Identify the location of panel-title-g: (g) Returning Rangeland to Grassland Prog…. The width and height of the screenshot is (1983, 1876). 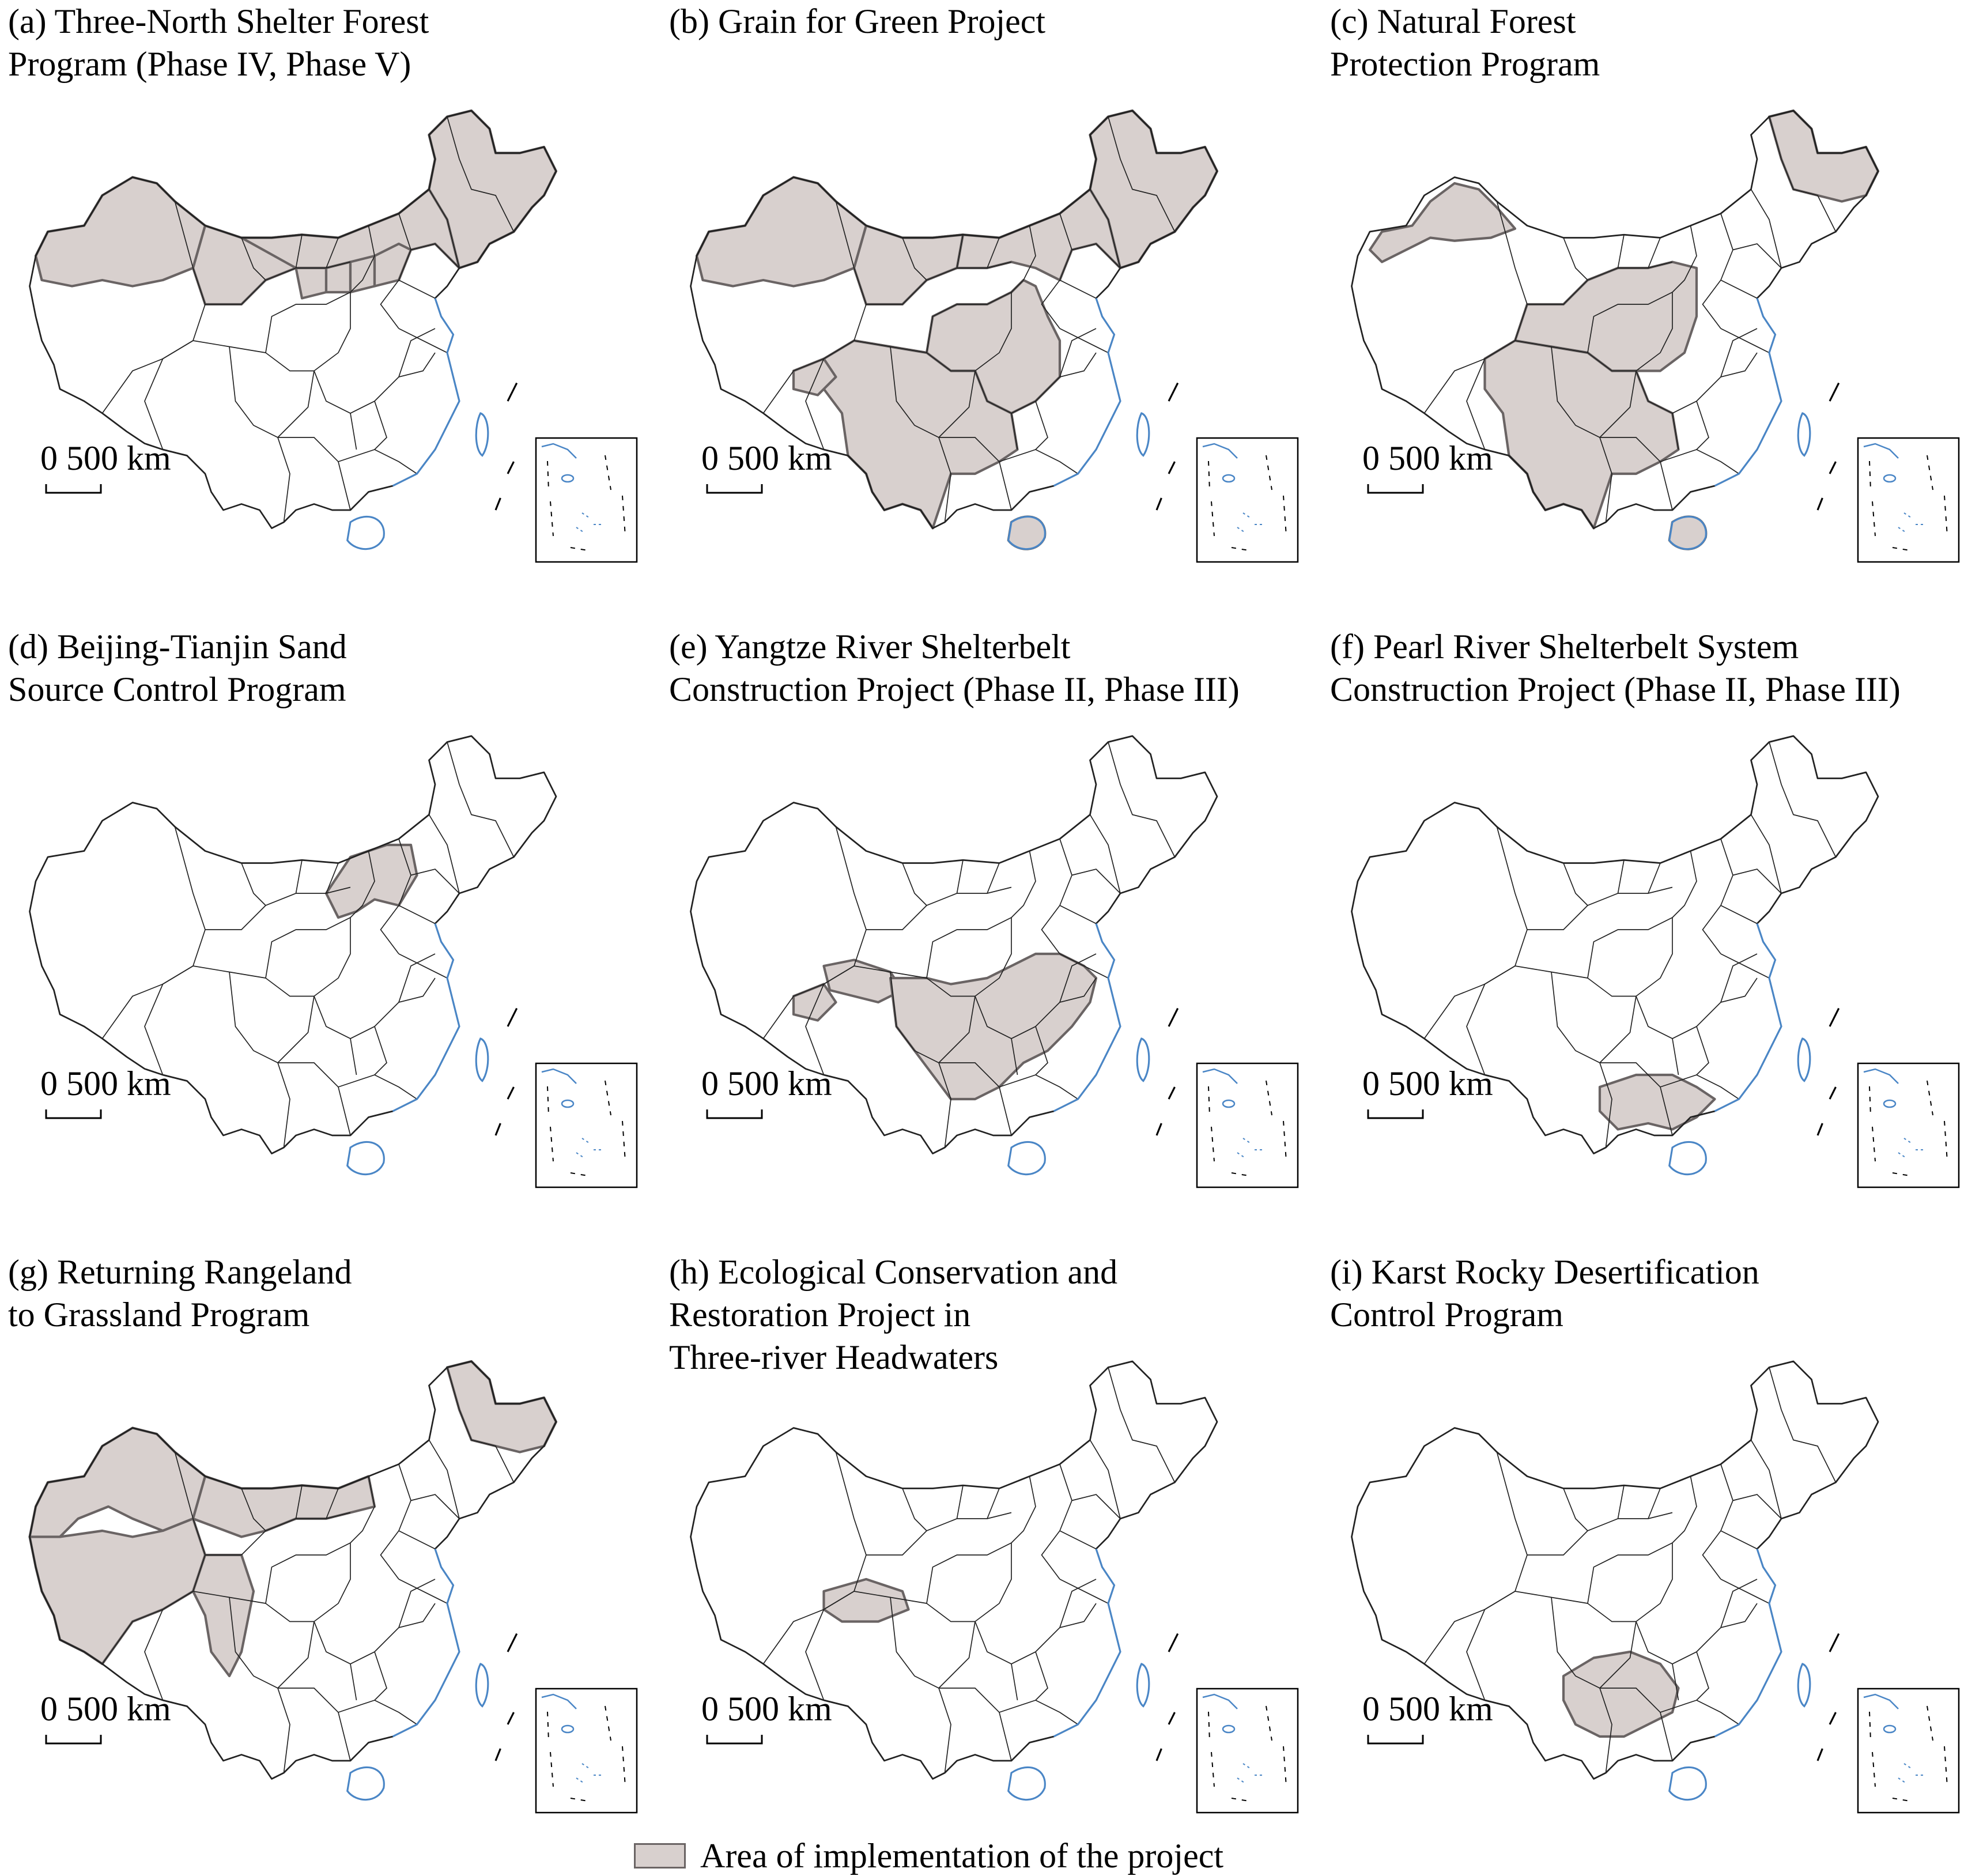
(180, 1293).